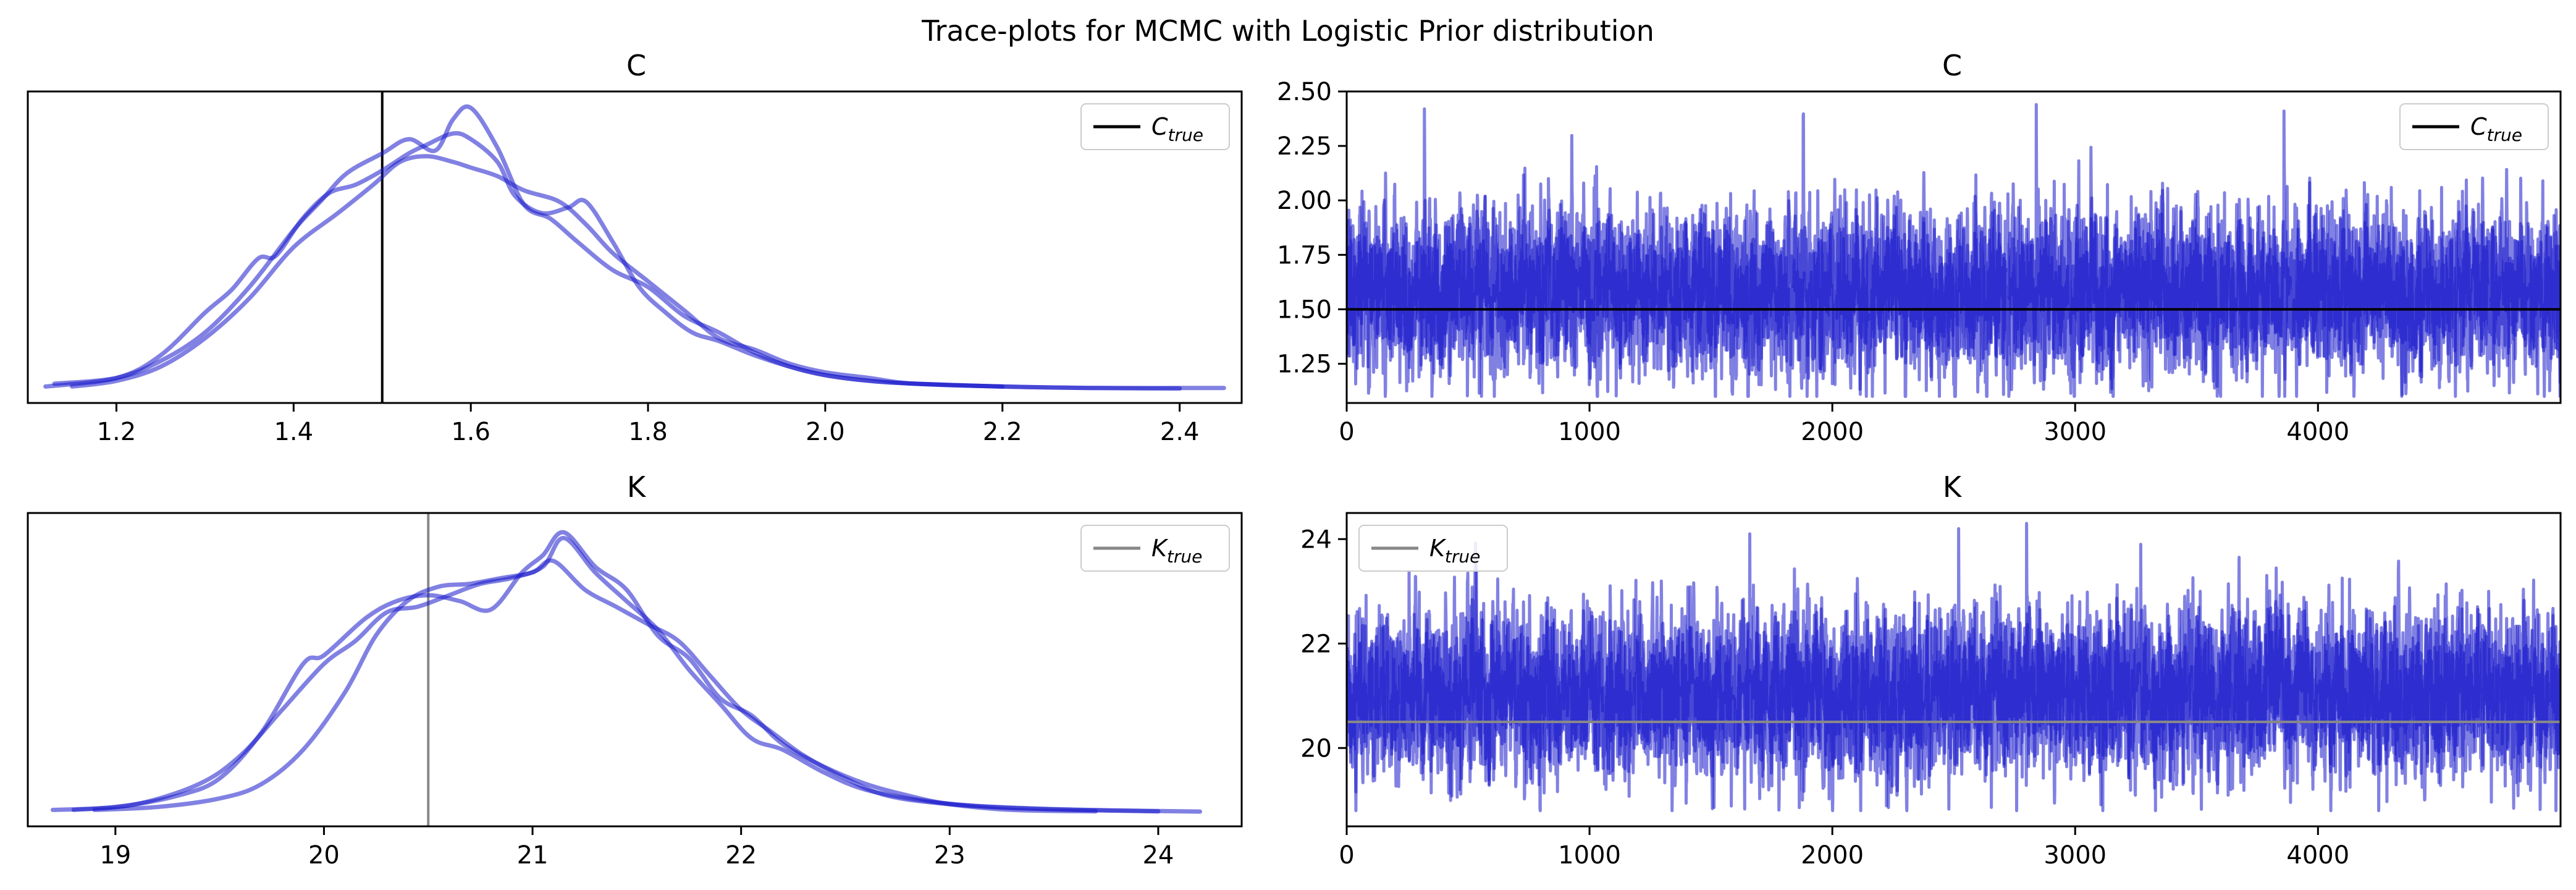 Image resolution: width=2576 pixels, height=890 pixels. What do you see at coordinates (636, 65) in the screenshot?
I see `c-density-title: C` at bounding box center [636, 65].